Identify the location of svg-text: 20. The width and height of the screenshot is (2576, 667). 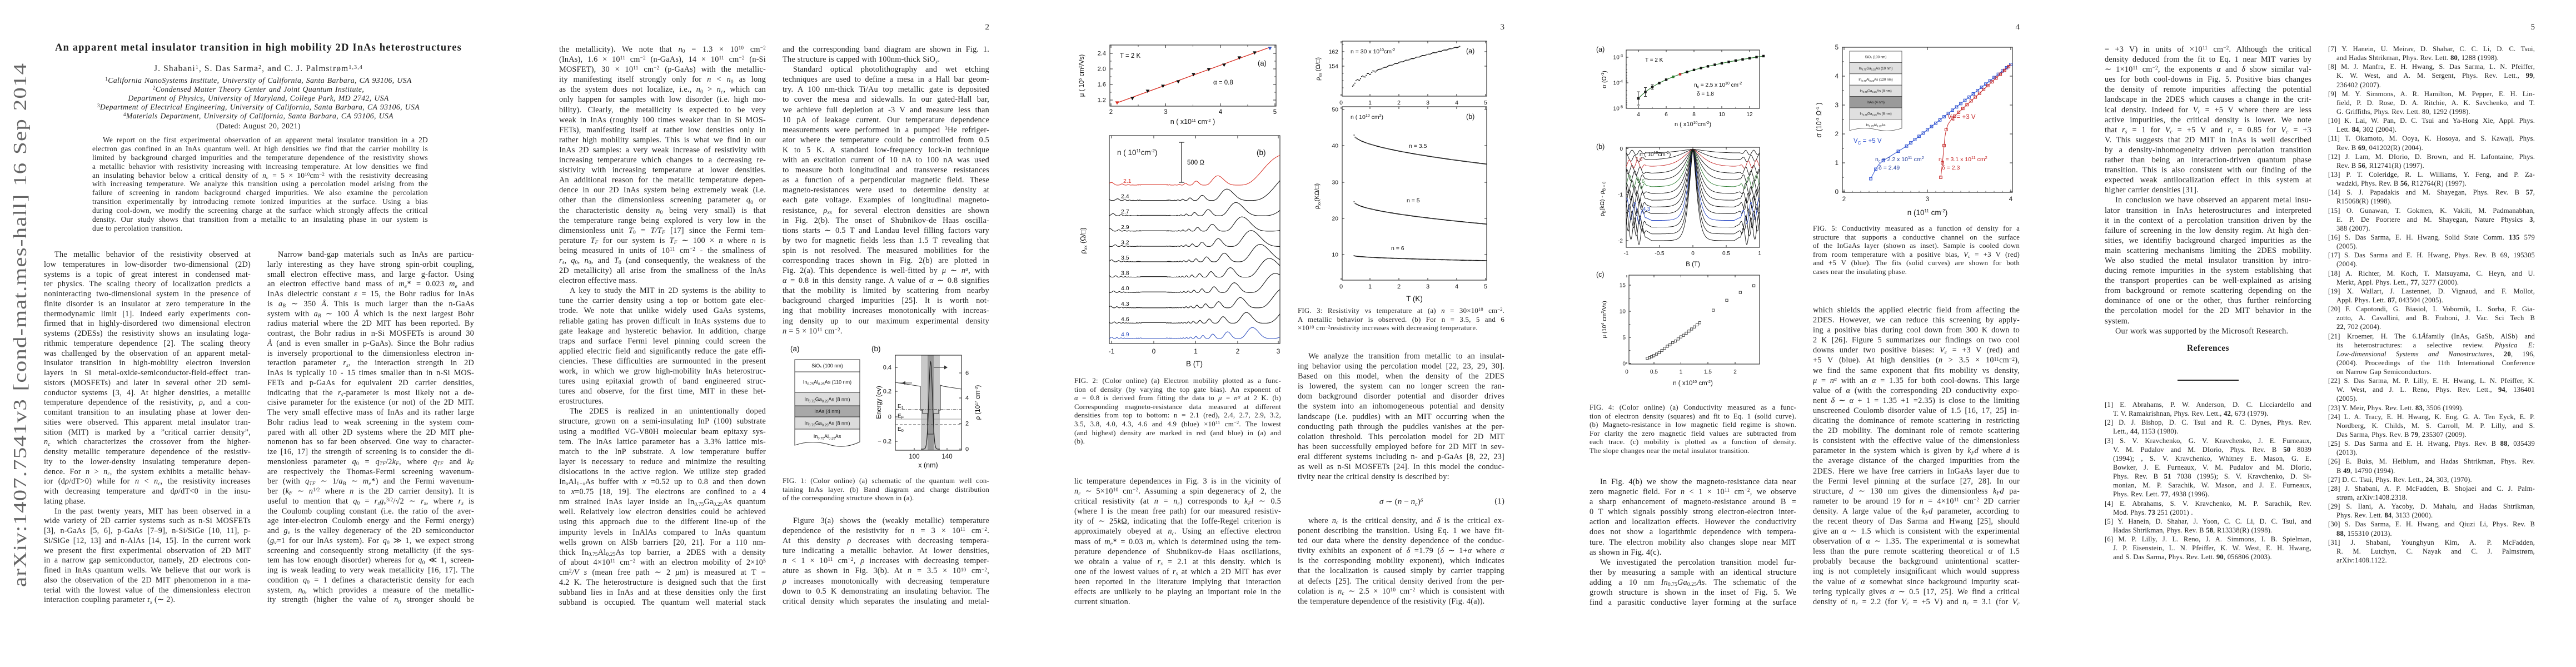
(1335, 219).